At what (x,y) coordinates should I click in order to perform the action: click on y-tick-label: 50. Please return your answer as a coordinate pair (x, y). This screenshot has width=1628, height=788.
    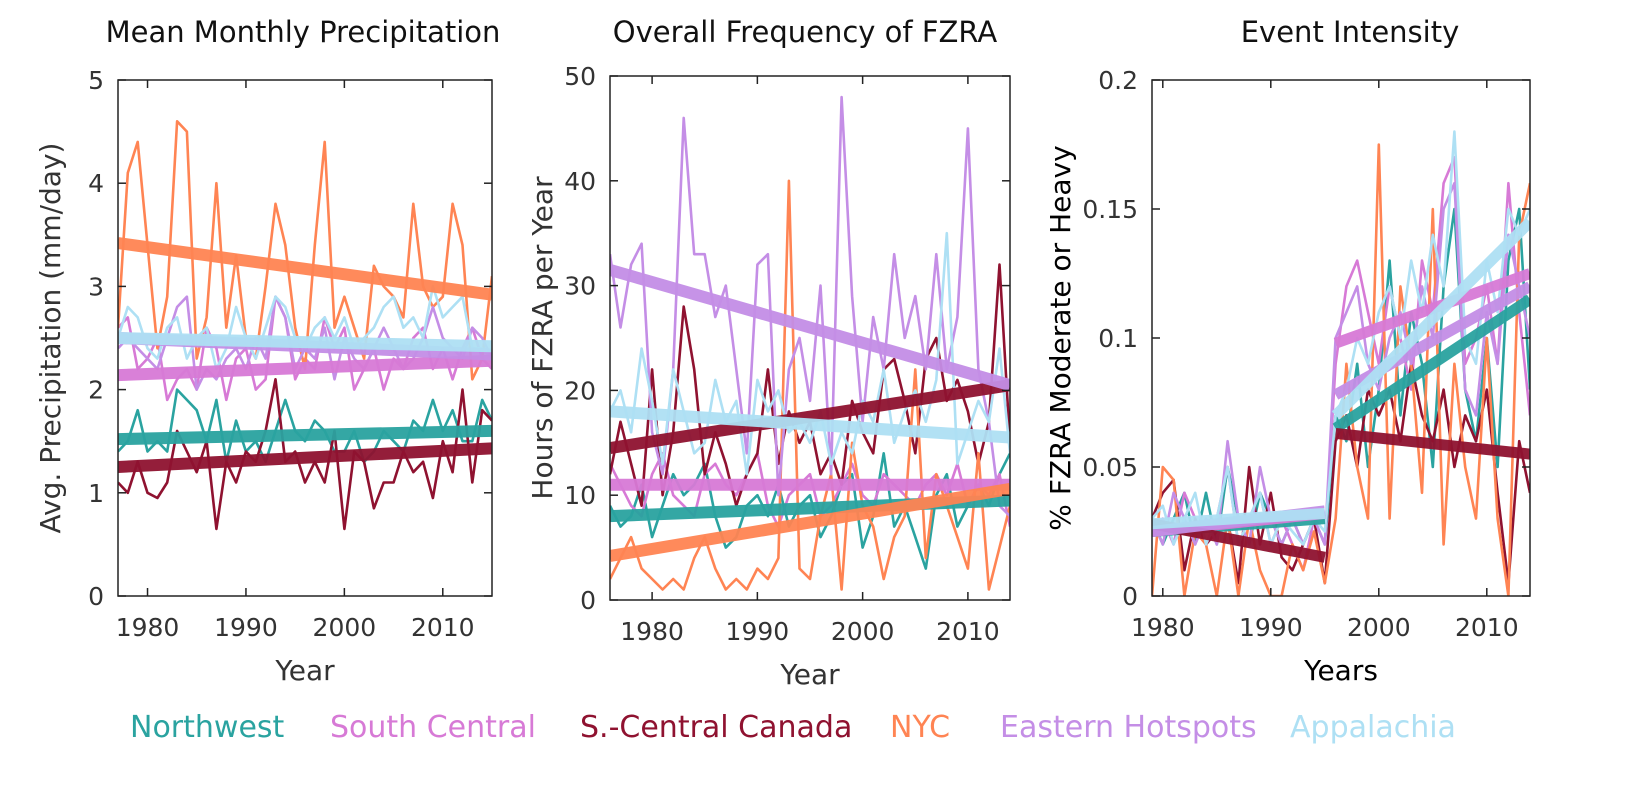
    Looking at the image, I should click on (580, 76).